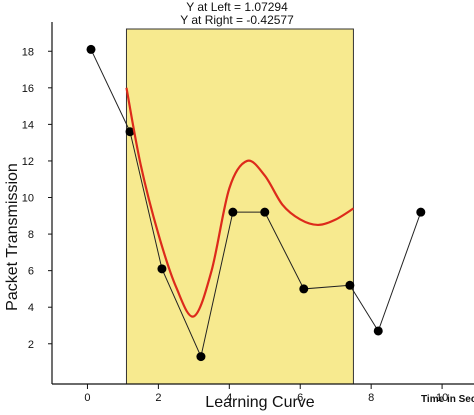  What do you see at coordinates (31, 272) in the screenshot?
I see `y-tick-label: 6` at bounding box center [31, 272].